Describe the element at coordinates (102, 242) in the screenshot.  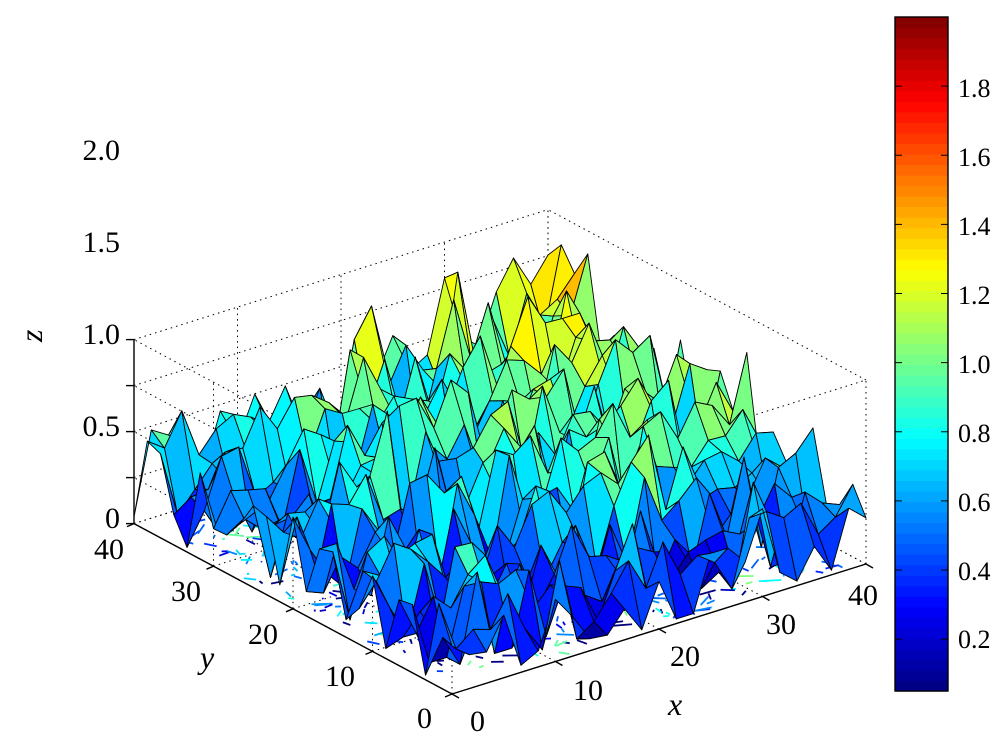
I see `z-tick-label: 1.5` at that location.